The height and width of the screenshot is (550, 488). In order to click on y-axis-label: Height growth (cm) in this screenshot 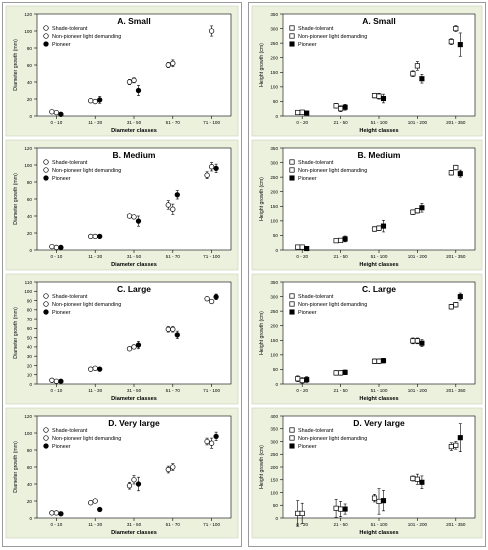, I will do `click(262, 199)`.